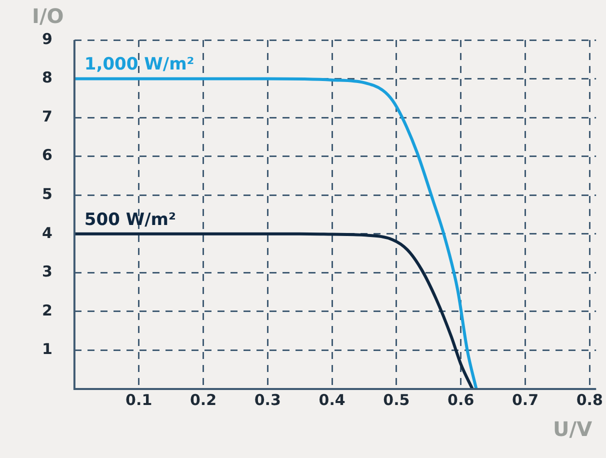 This screenshot has height=458, width=606. Describe the element at coordinates (525, 399) in the screenshot. I see `x-tick-label: 0.7` at that location.